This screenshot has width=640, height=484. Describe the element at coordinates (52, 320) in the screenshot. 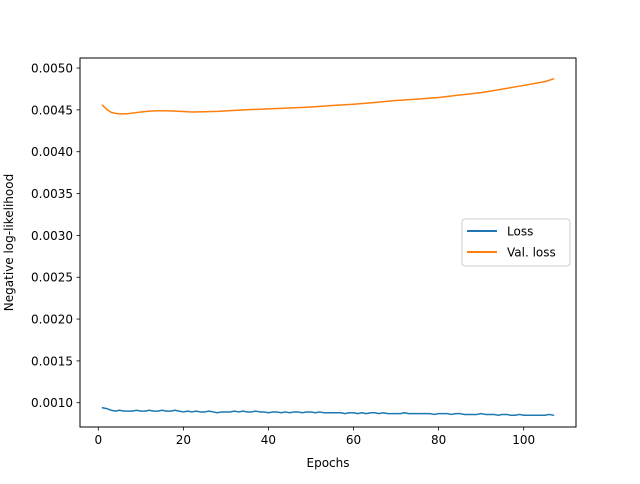

I see `y-tick-label: 0.0020` at that location.